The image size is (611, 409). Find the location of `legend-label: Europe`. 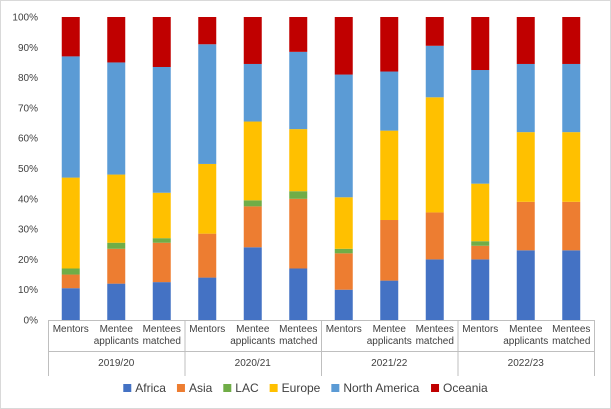

legend-label: Europe is located at coordinates (301, 388).